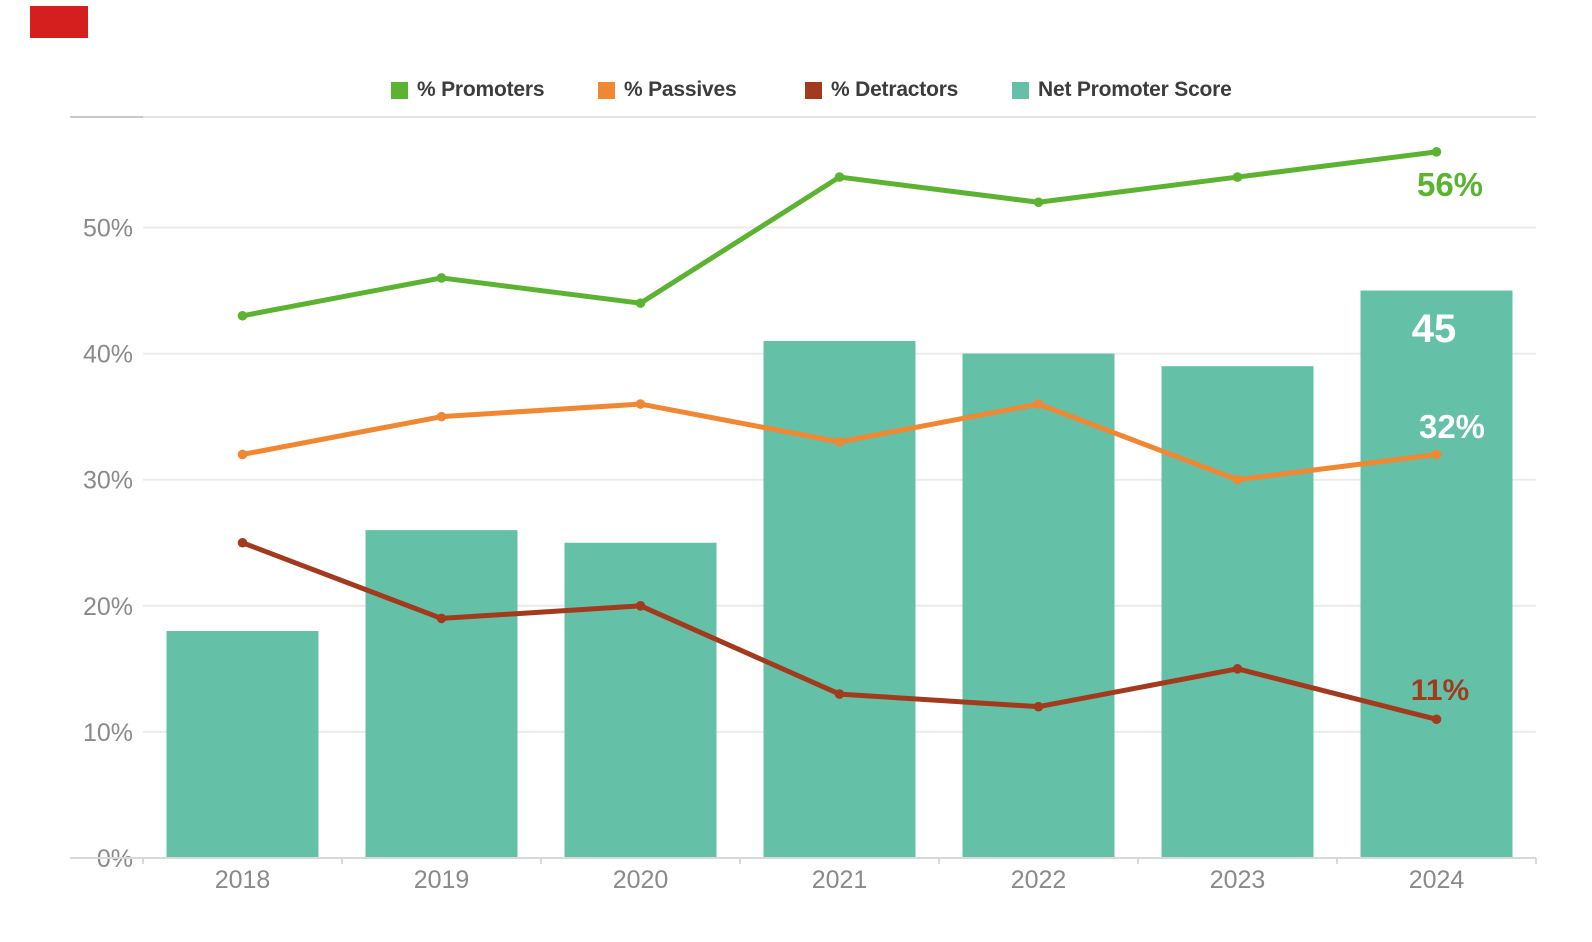  What do you see at coordinates (1038, 605) in the screenshot?
I see `bar-2022` at bounding box center [1038, 605].